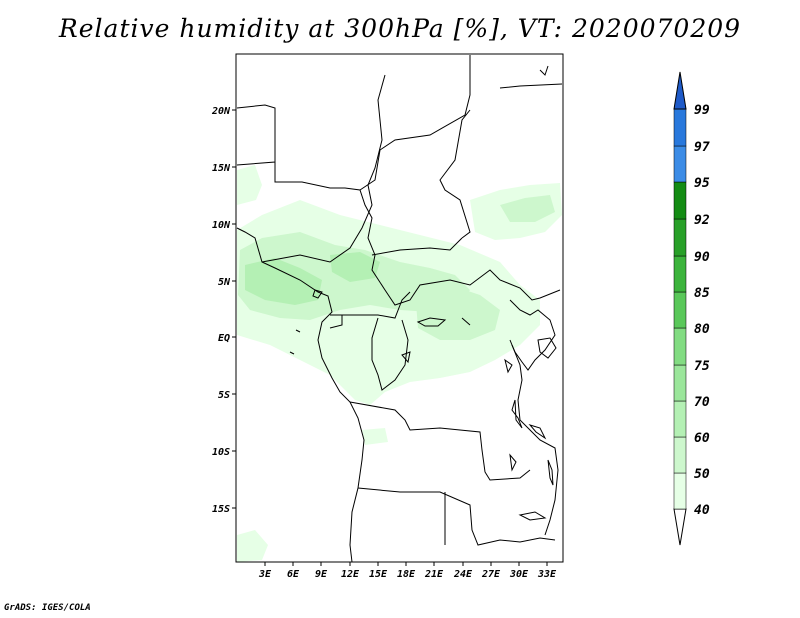 Image resolution: width=800 pixels, height=618 pixels. What do you see at coordinates (265, 574) in the screenshot?
I see `lon-tick-label: 3E` at bounding box center [265, 574].